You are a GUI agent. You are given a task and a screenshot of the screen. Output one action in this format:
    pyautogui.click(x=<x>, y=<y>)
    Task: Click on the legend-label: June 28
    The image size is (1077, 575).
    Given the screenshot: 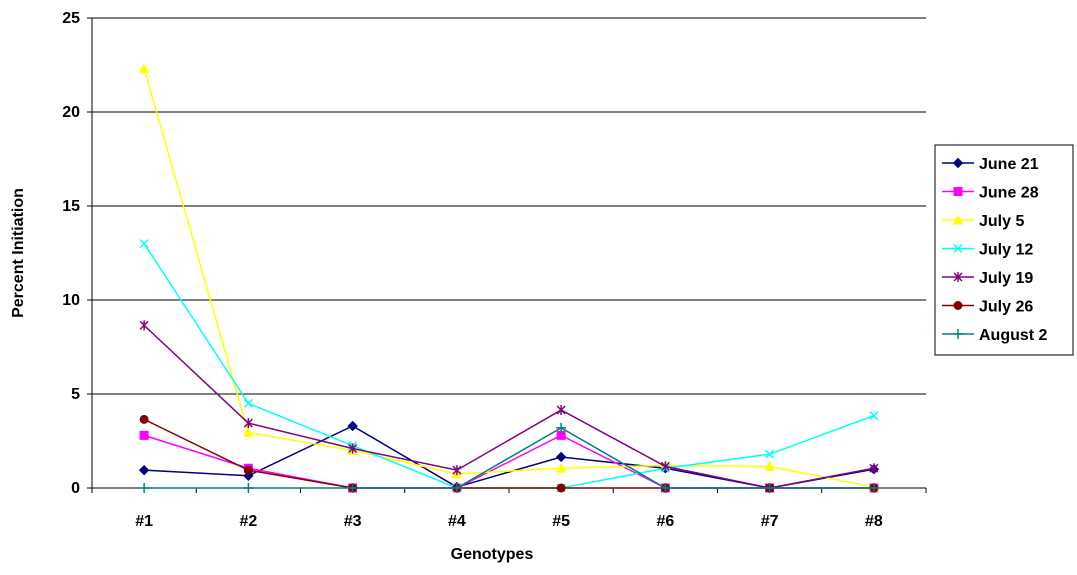 What is the action you would take?
    pyautogui.click(x=1009, y=193)
    